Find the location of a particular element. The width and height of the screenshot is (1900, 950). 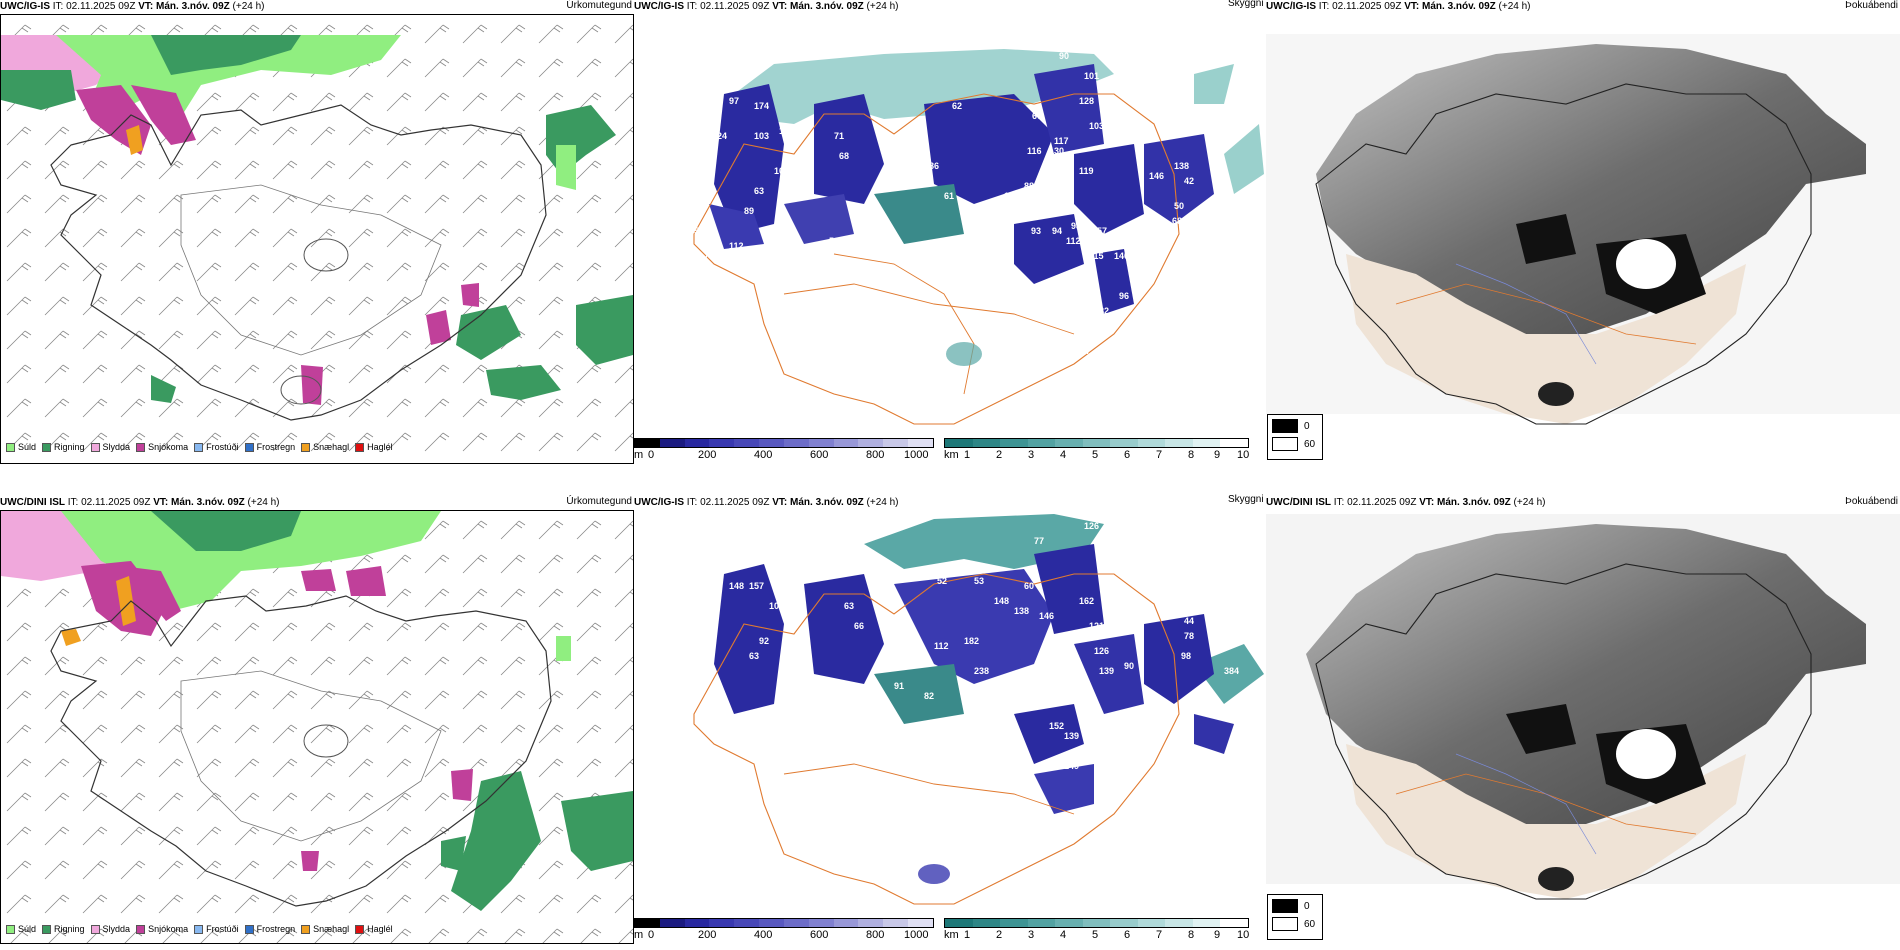

legend-item-frostregn: Frostregn is located at coordinates (269, 929).